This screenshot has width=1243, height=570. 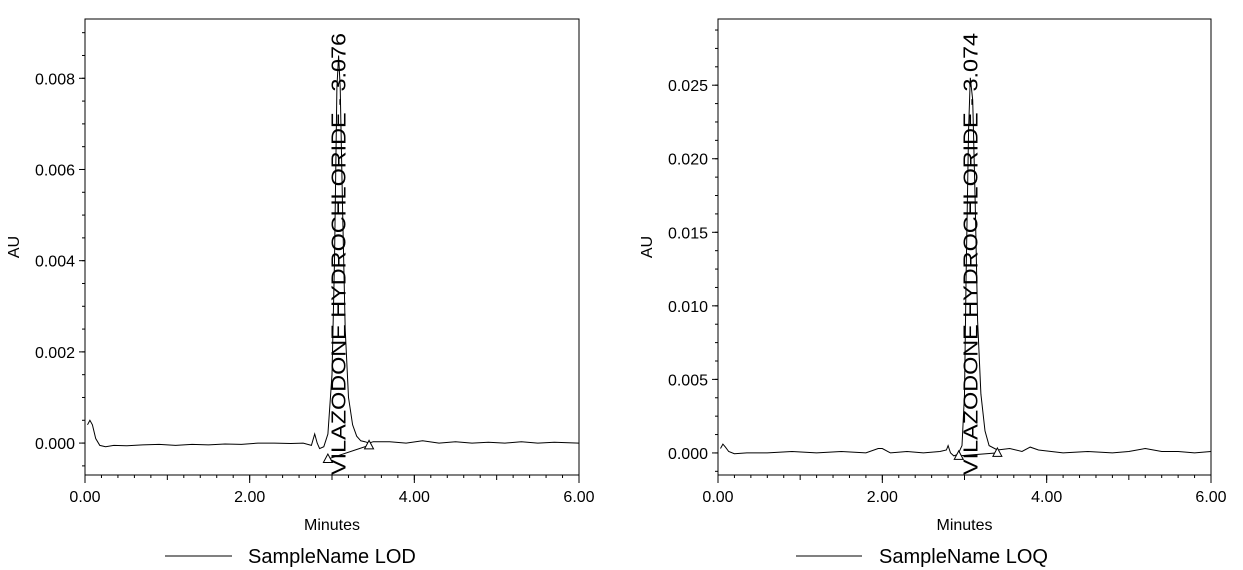 I want to click on peak-baseline-lod, so click(x=348, y=451).